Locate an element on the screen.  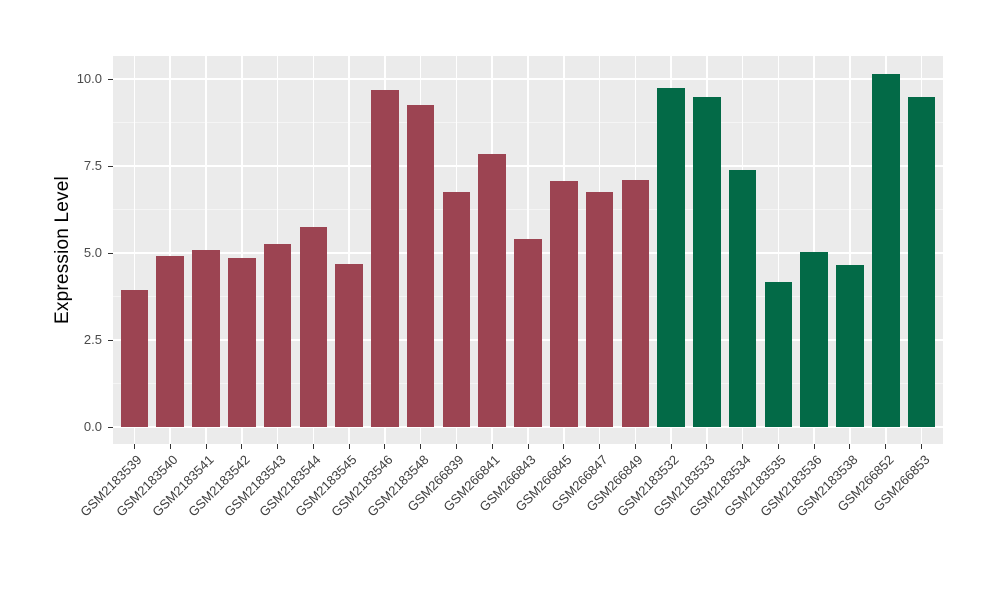
y-tick-label: 10.0 is located at coordinates (89, 78).